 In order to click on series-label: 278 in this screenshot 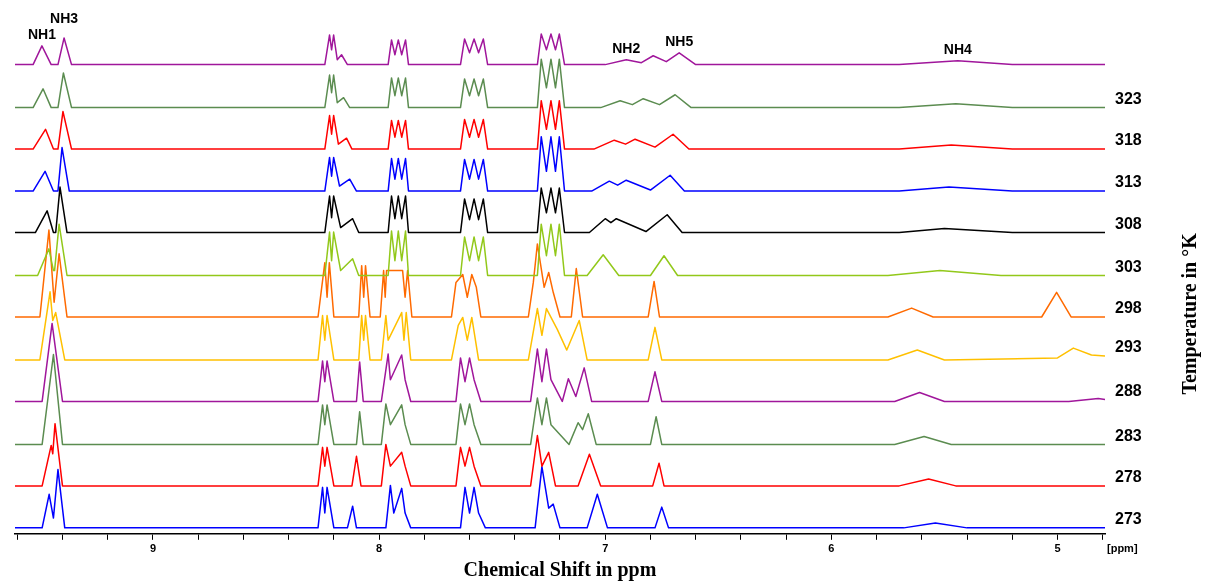, I will do `click(1128, 477)`.